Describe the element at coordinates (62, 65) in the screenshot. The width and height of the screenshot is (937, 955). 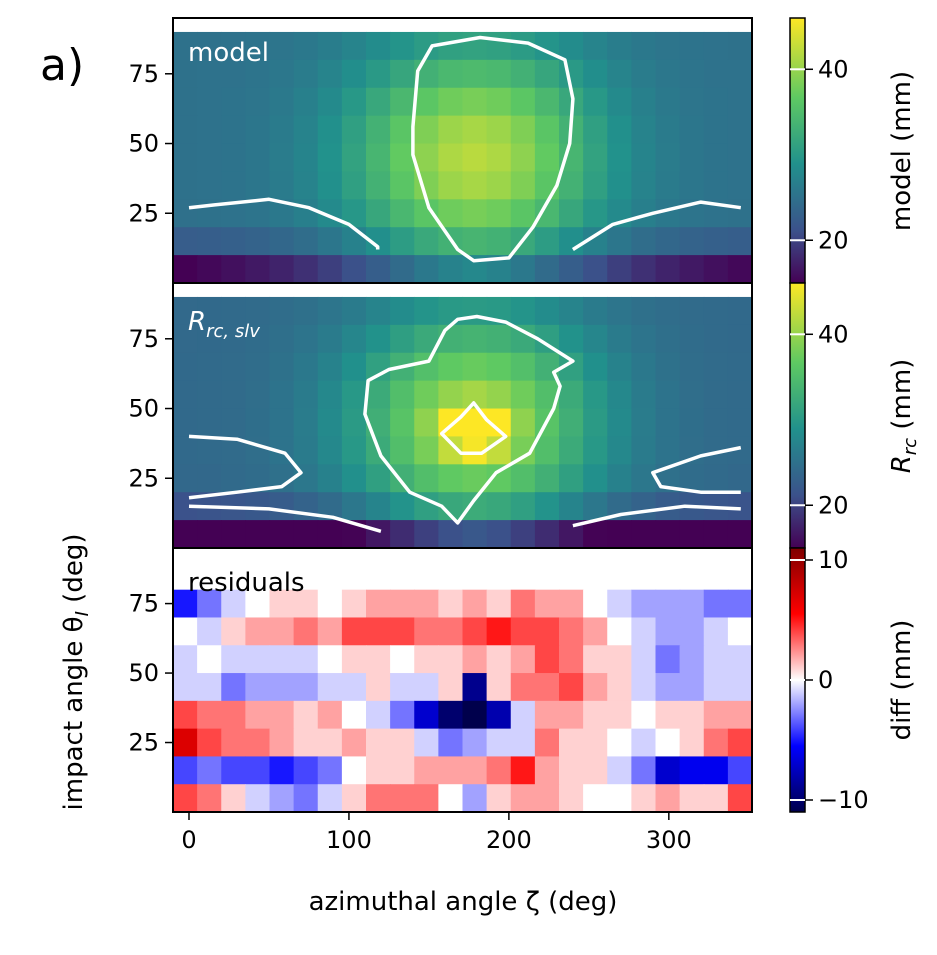
I see `panel-tag: a)` at that location.